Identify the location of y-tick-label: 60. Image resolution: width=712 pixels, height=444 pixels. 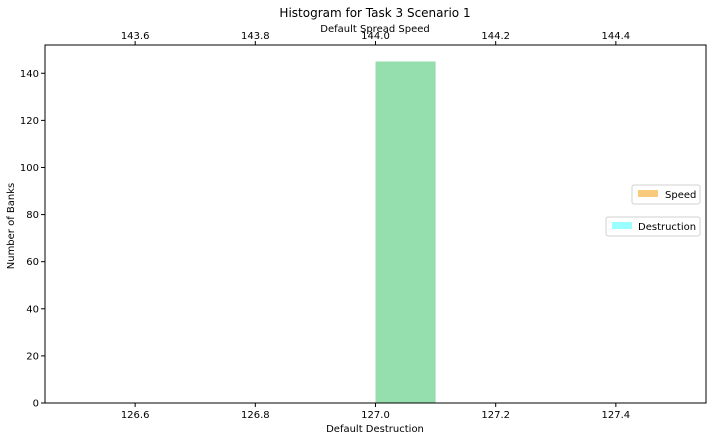
(32, 262).